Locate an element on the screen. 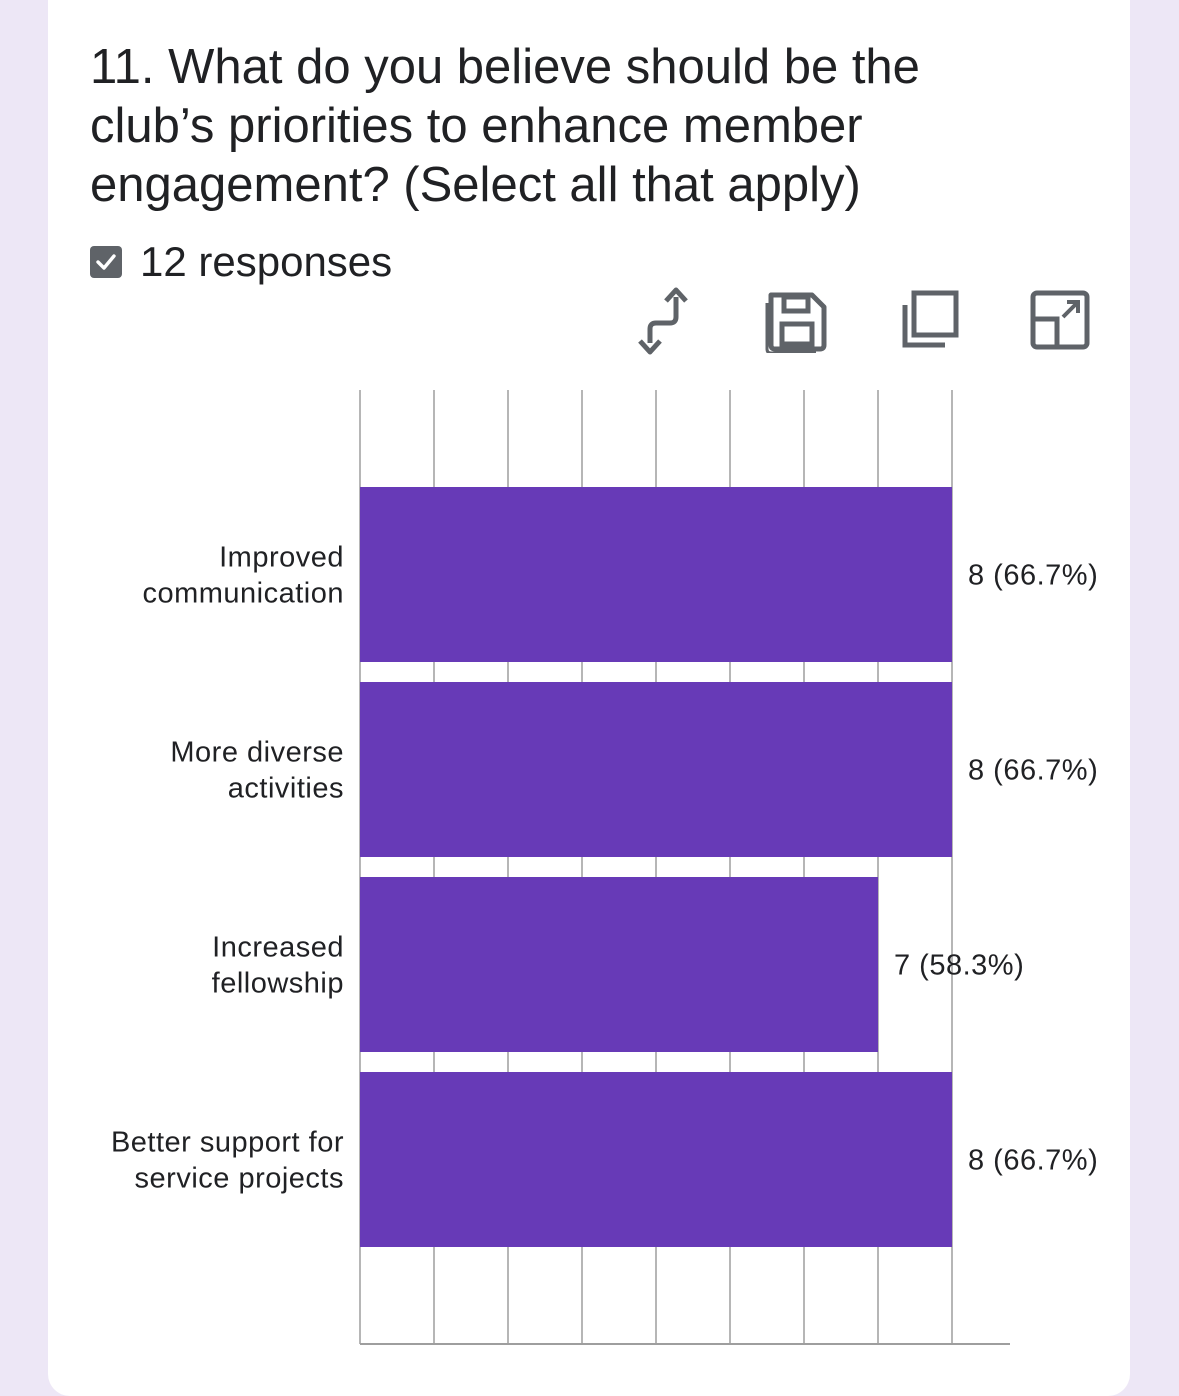 The height and width of the screenshot is (1396, 1179). expand-icon is located at coordinates (1060, 320).